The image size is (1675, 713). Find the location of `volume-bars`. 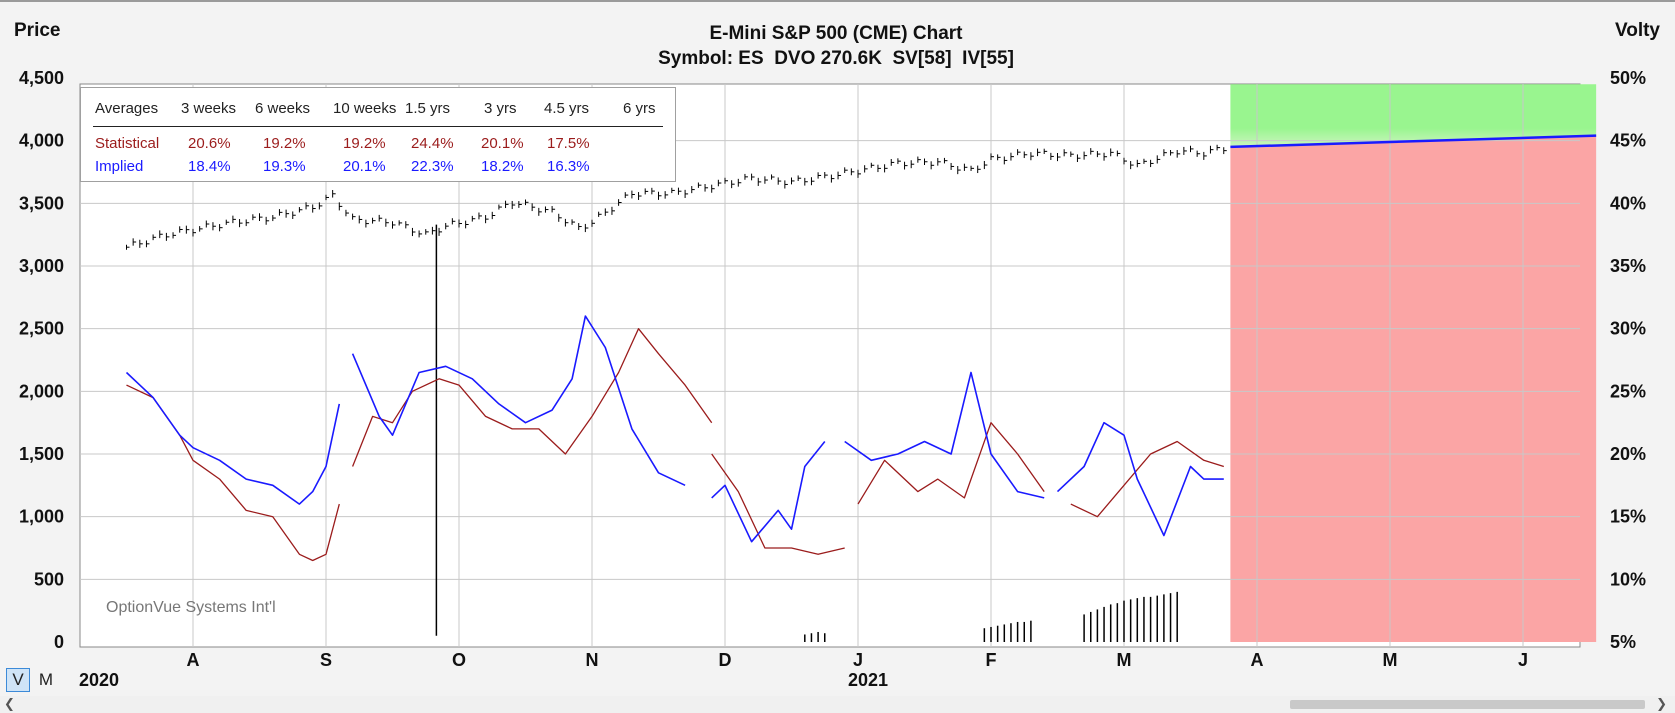

volume-bars is located at coordinates (991, 616).